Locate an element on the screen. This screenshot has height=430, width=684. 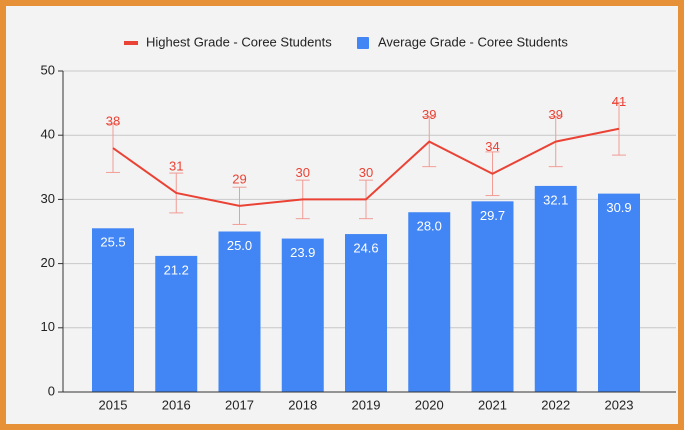
line-value-label: 41 is located at coordinates (619, 101).